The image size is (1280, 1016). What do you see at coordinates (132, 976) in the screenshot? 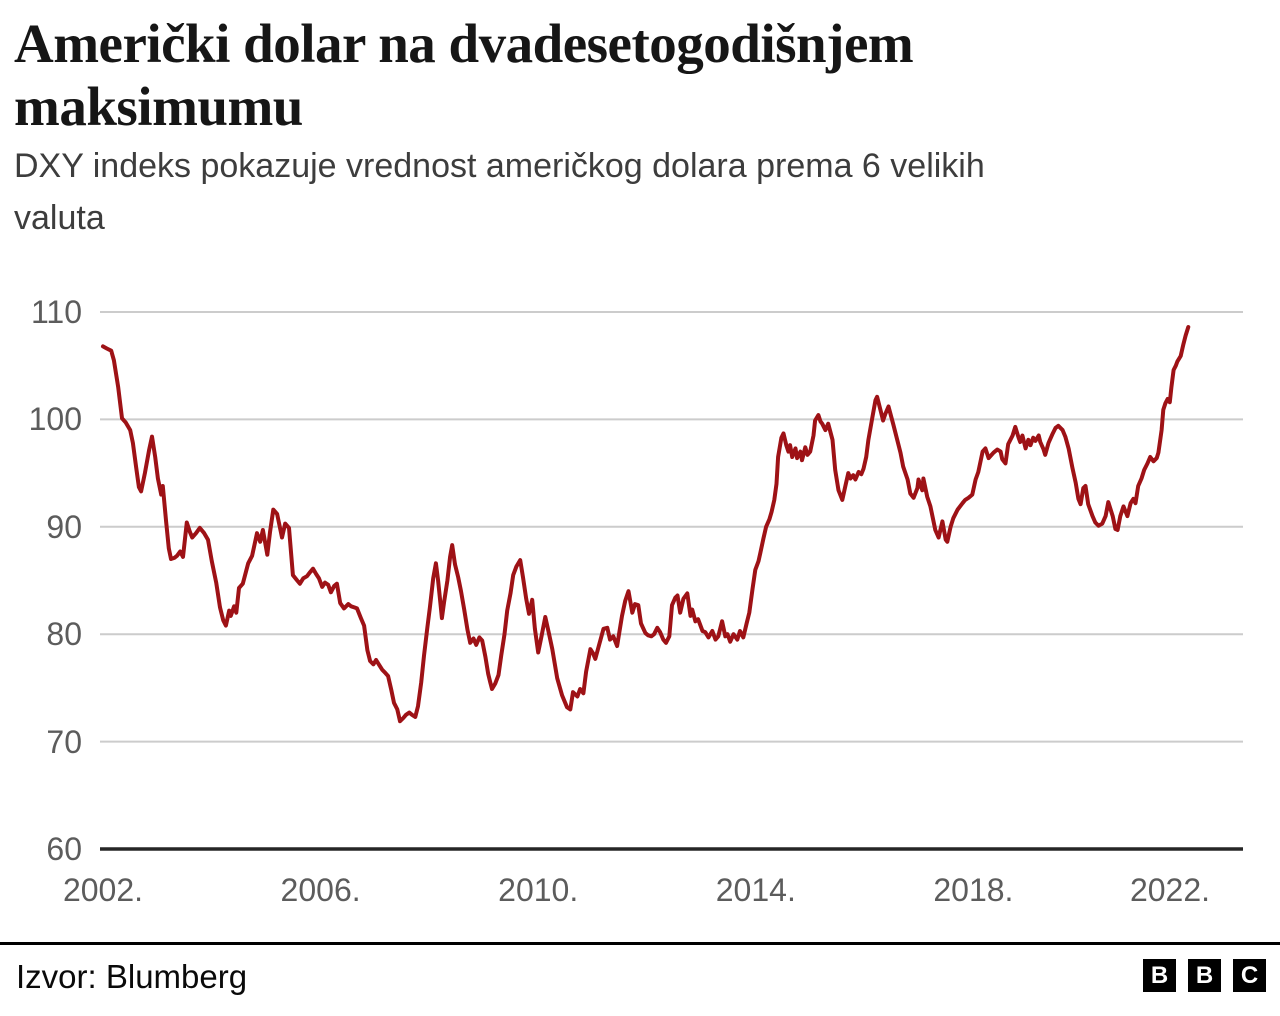
I see `source-text: Izvor: Blumberg` at bounding box center [132, 976].